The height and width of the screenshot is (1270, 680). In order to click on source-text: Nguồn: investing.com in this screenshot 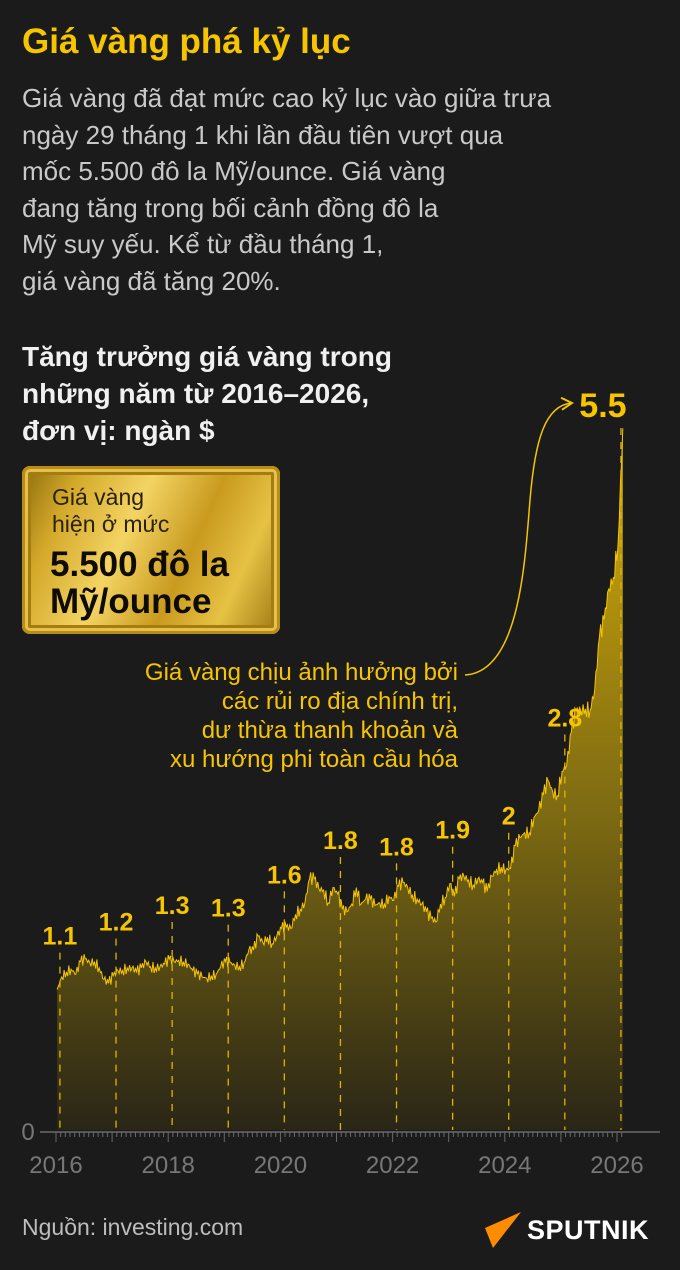, I will do `click(133, 1227)`.